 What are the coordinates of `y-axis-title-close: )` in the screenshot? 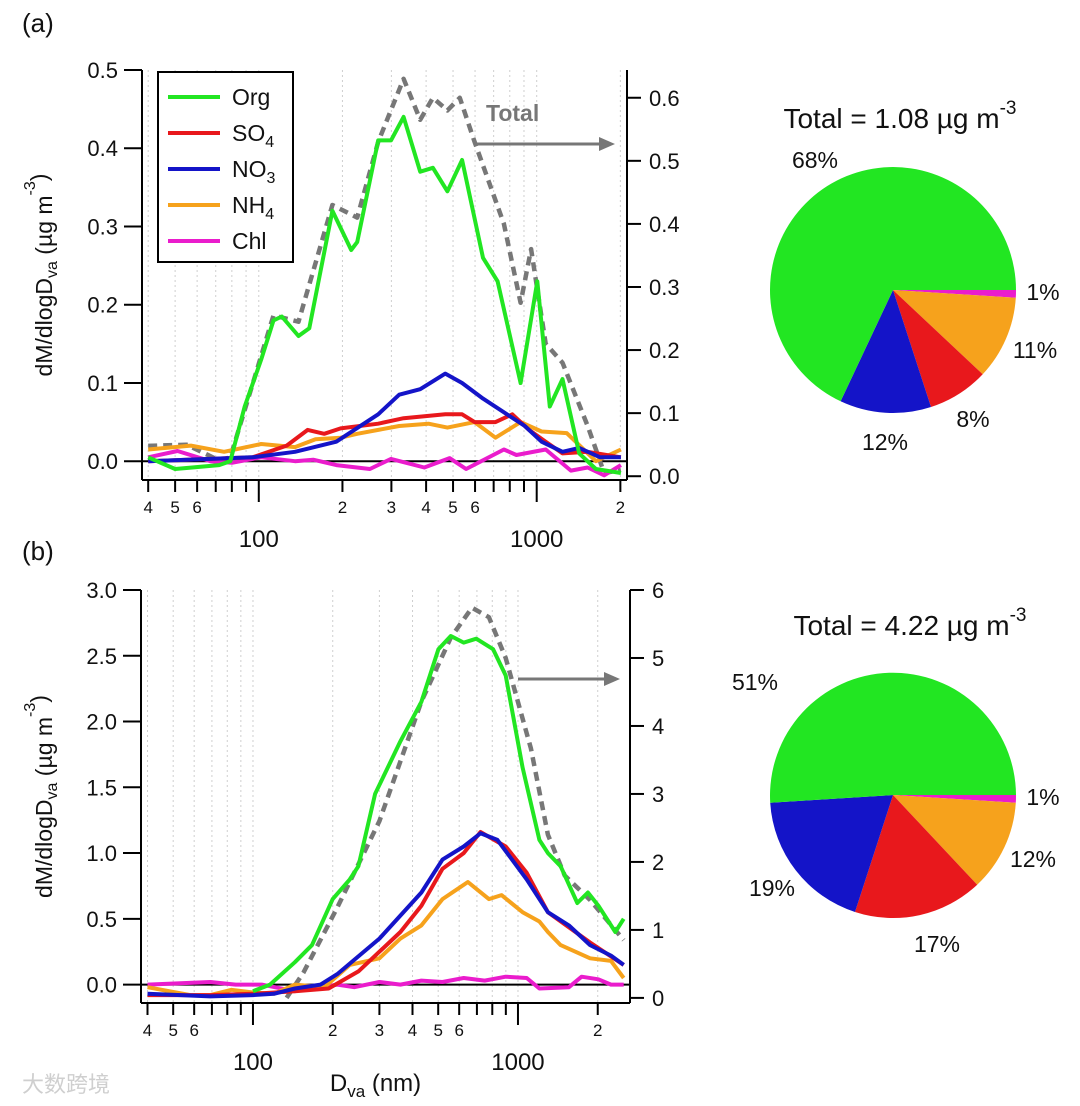 It's located at (39, 178).